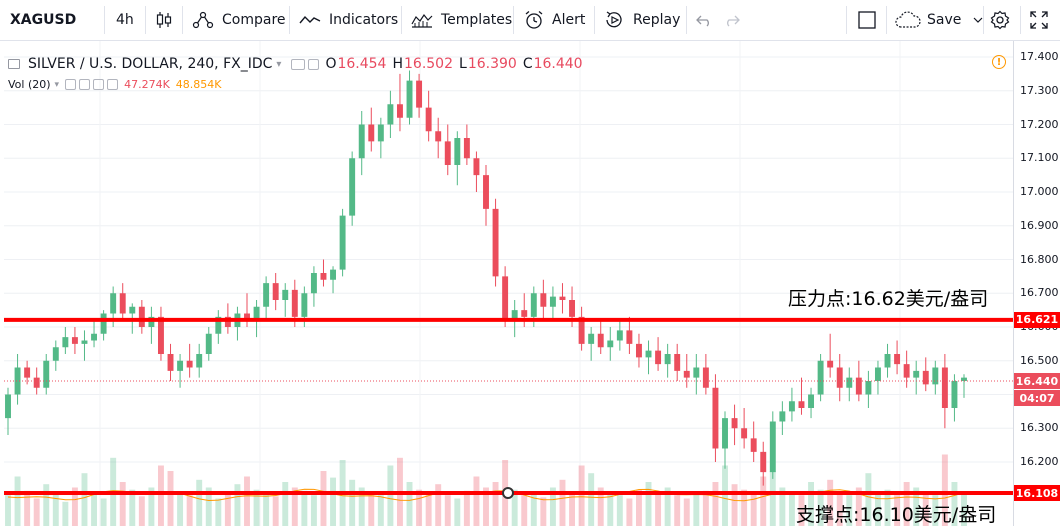 This screenshot has width=1060, height=527. I want to click on redo-button, so click(732, 20).